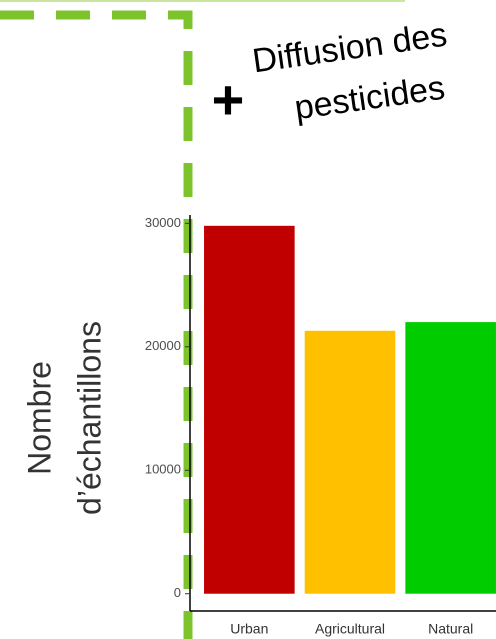 This screenshot has width=496, height=639. Describe the element at coordinates (39, 418) in the screenshot. I see `y-axis-label: Nombre` at that location.